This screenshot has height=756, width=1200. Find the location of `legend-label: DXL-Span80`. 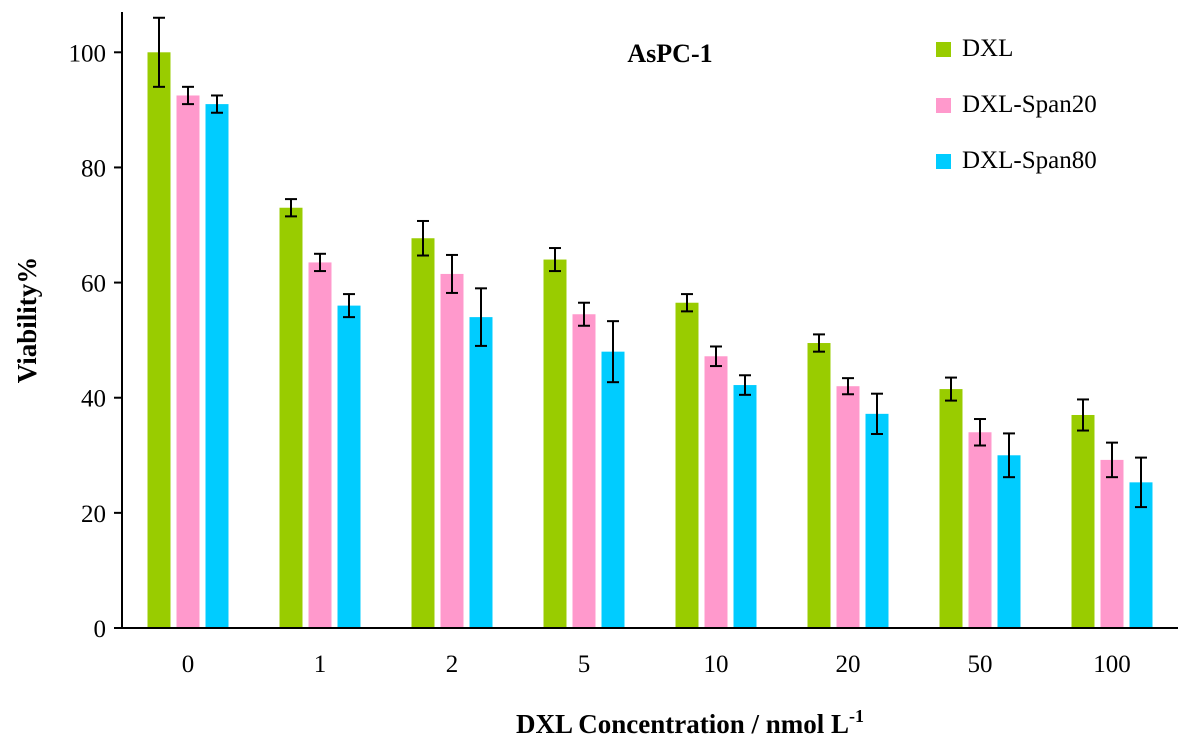

legend-label: DXL-Span80 is located at coordinates (1029, 160).